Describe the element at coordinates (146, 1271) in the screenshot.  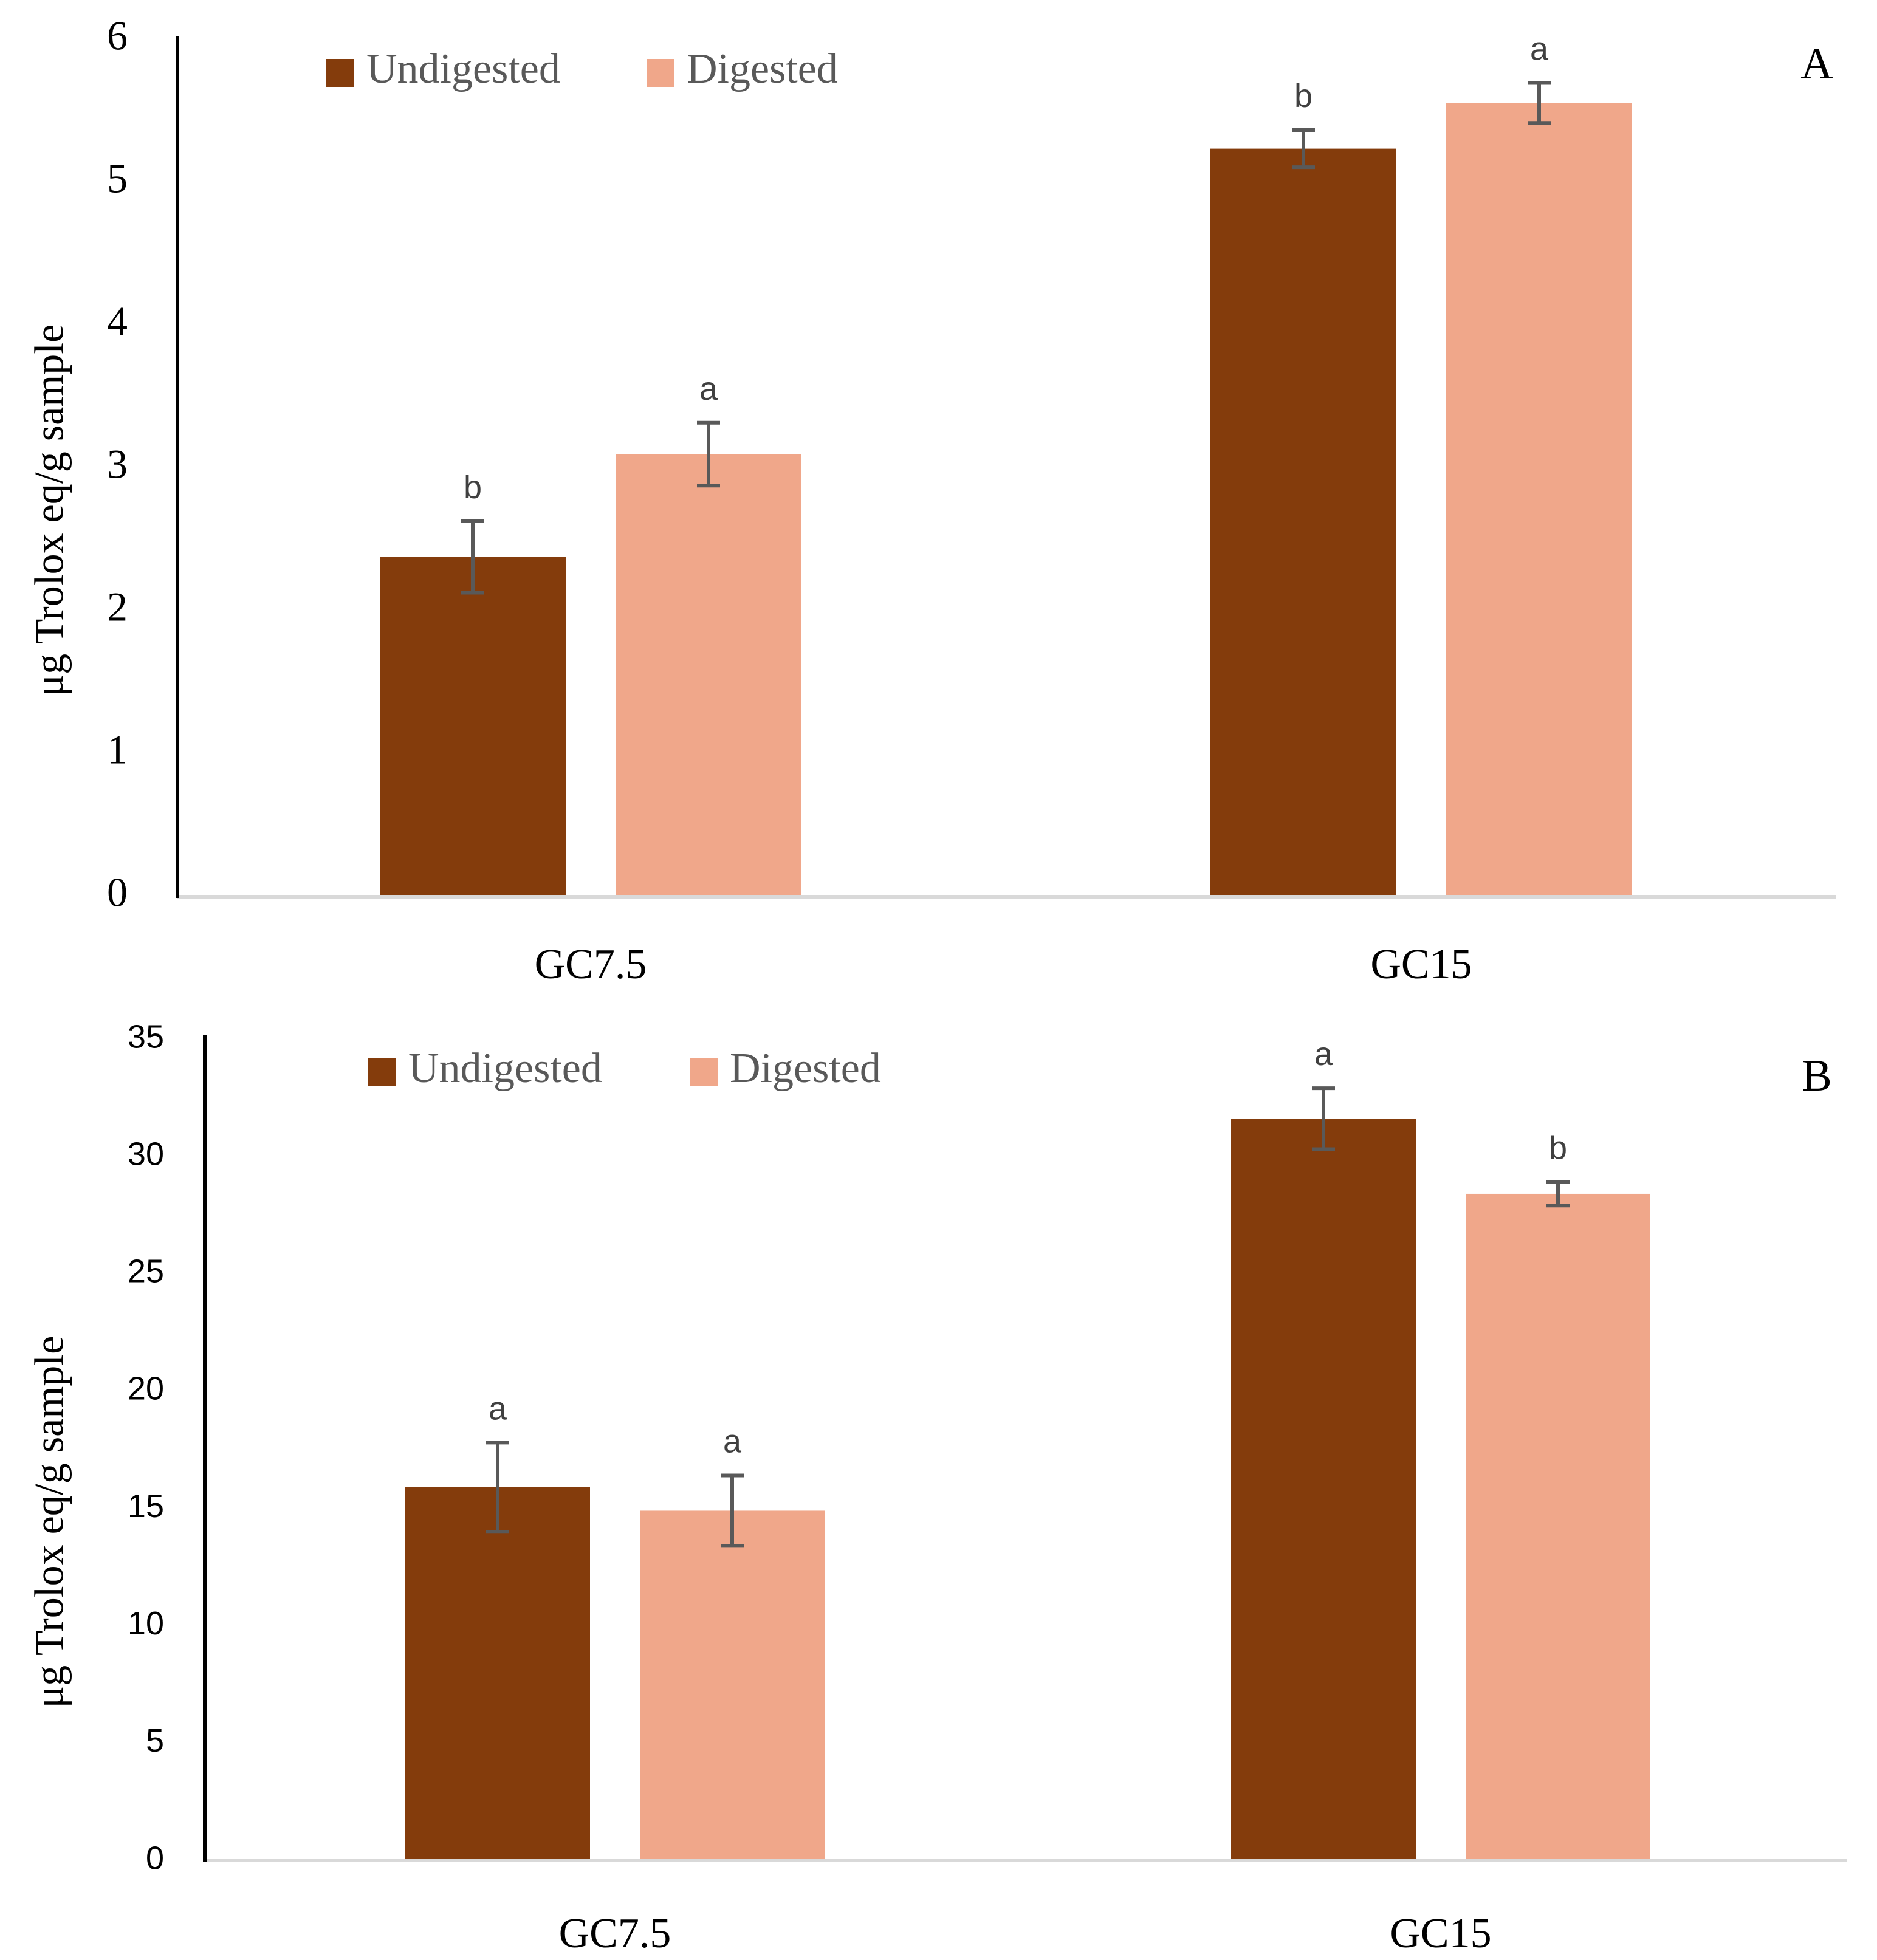
I see `y-tick-label: 25` at that location.